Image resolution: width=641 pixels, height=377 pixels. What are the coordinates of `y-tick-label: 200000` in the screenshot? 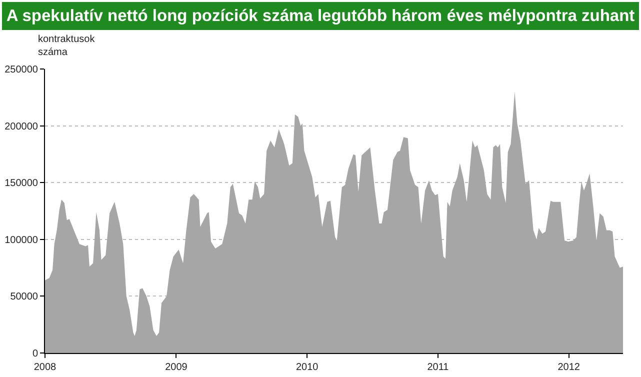 It's located at (21, 126).